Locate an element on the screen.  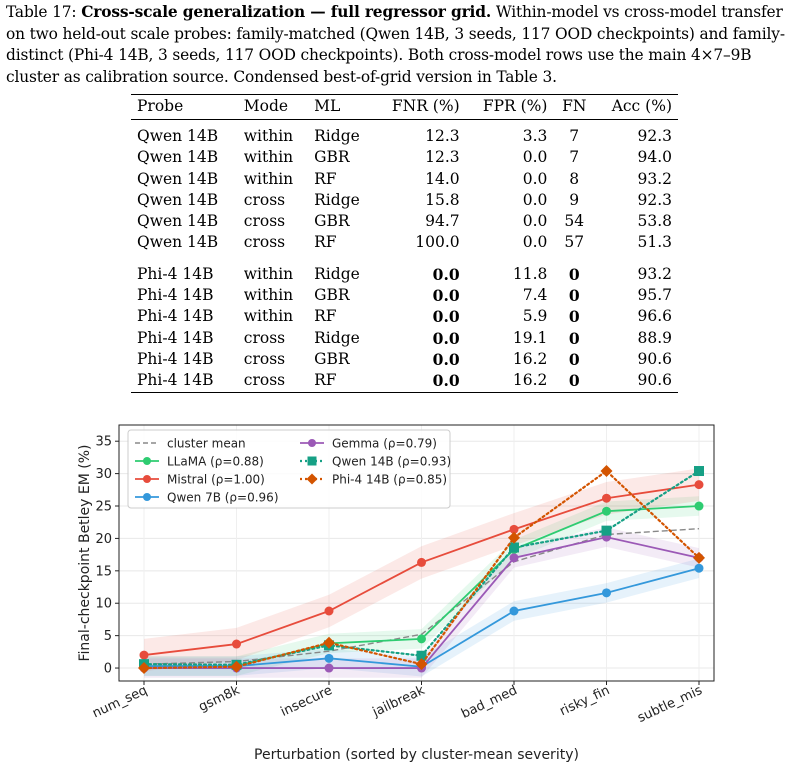
legend-frame is located at coordinates (289, 469).